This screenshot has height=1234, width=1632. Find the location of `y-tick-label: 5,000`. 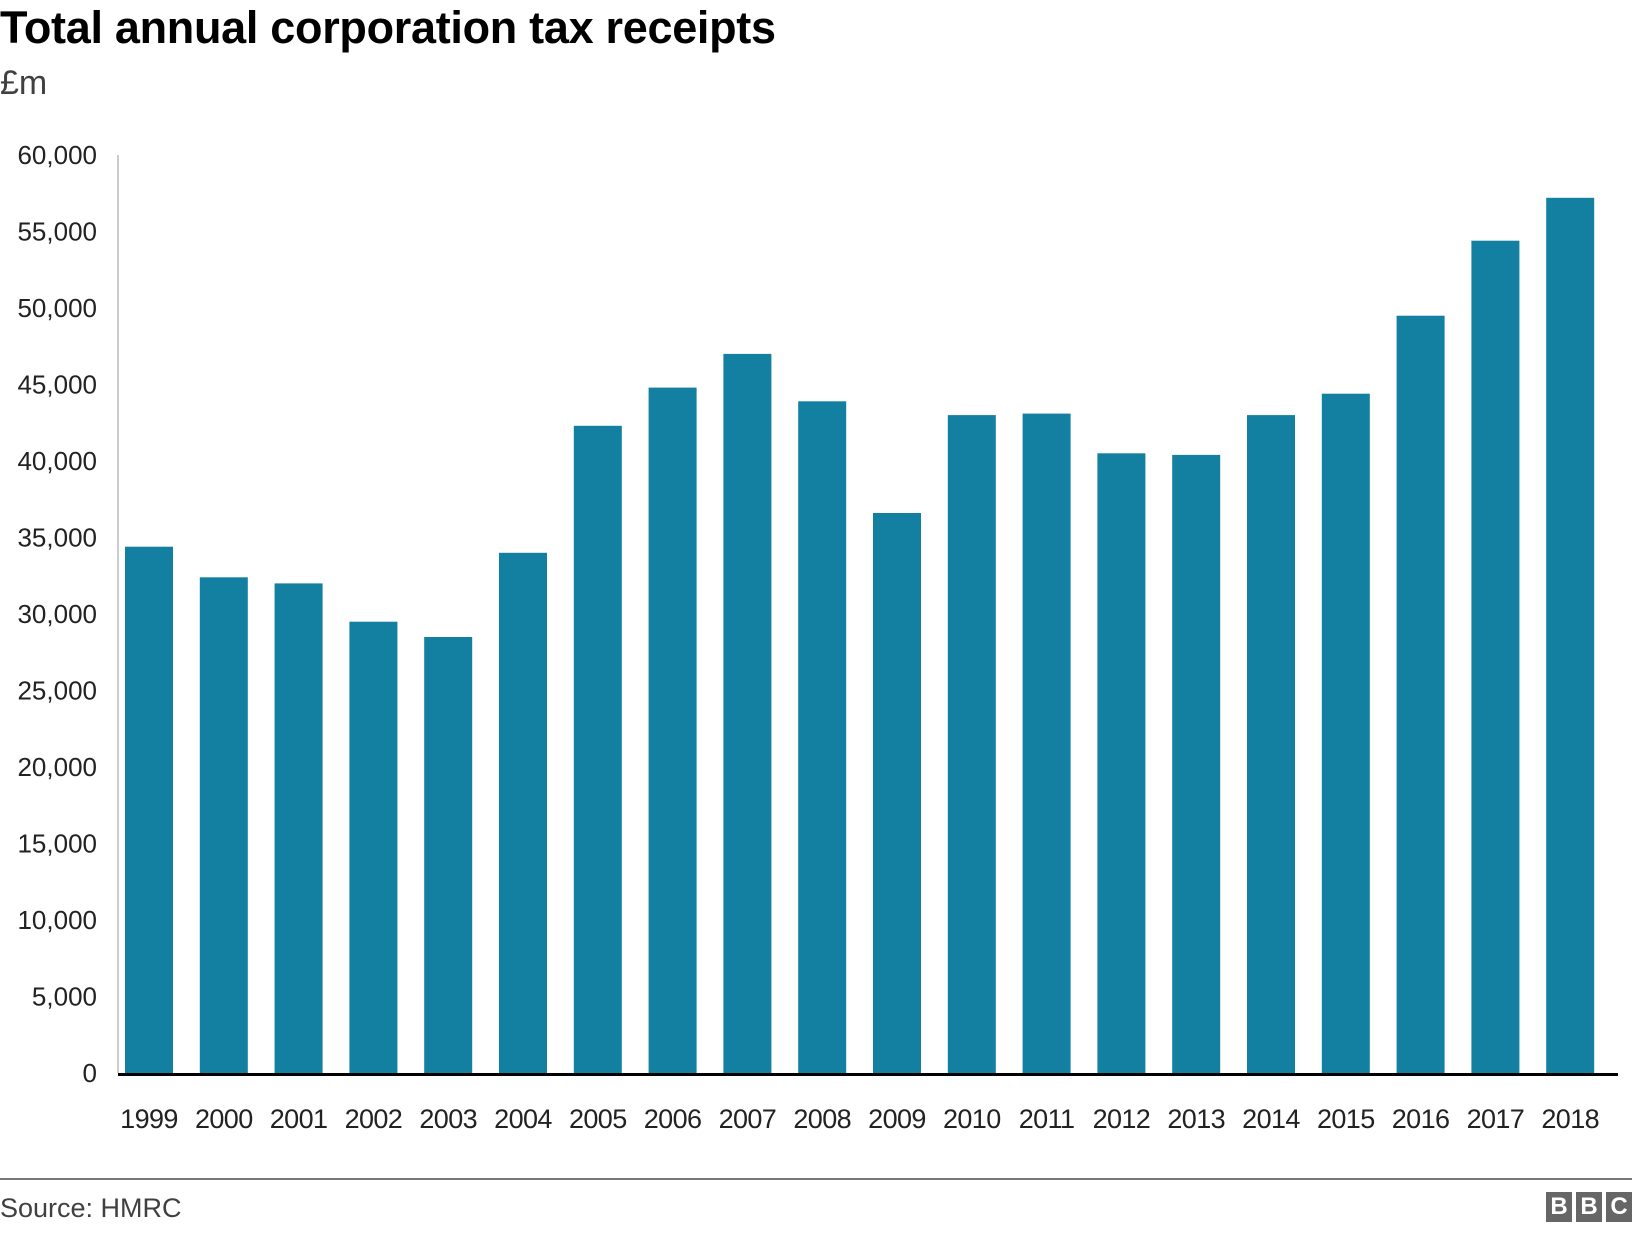

y-tick-label: 5,000 is located at coordinates (64, 997).